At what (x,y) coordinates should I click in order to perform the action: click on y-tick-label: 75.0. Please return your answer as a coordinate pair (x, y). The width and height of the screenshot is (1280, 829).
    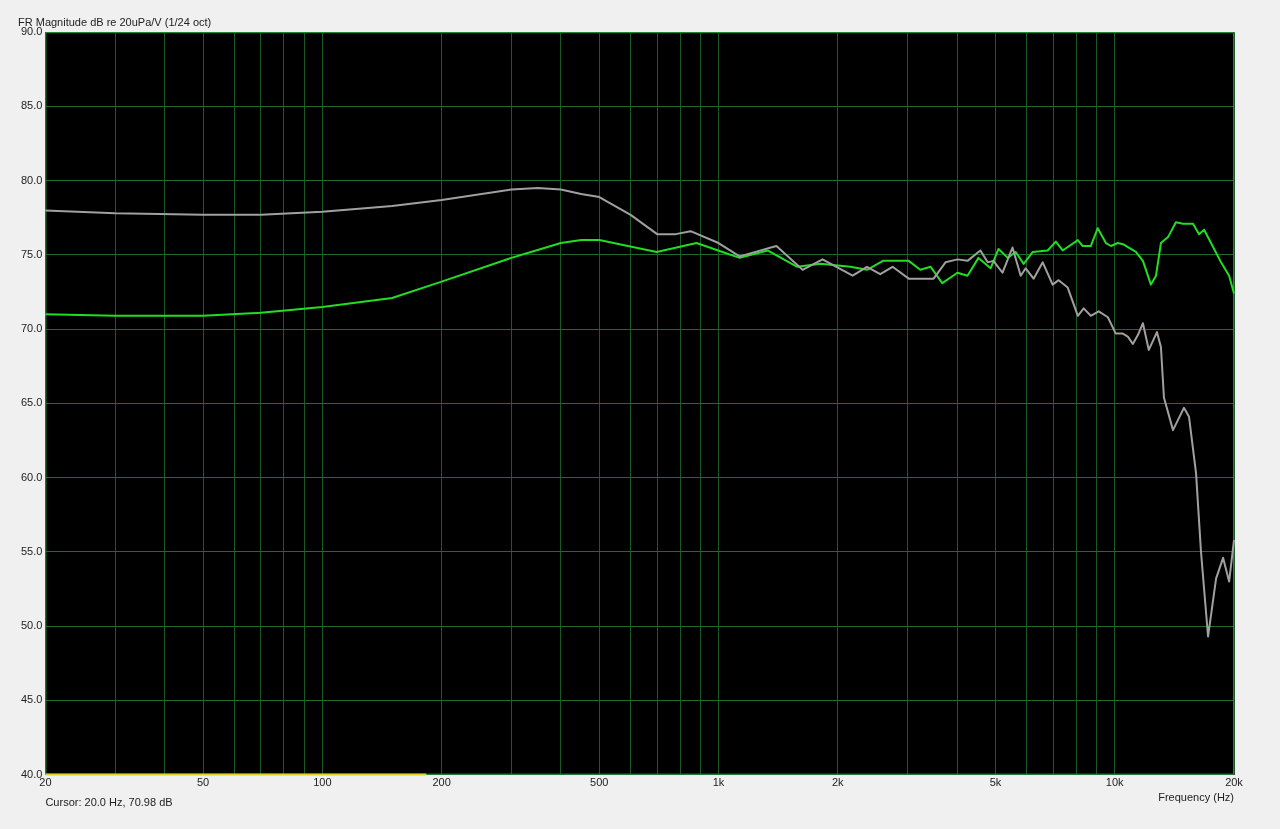
    Looking at the image, I should click on (31, 253).